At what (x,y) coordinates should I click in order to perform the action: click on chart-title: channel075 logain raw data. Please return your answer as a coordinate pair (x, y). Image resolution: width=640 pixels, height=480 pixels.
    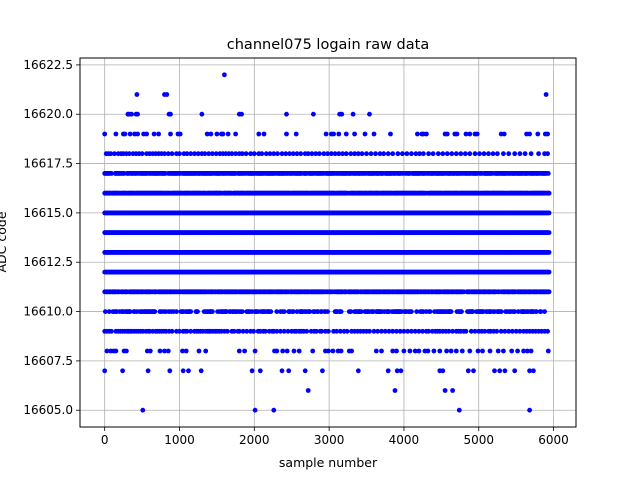
    Looking at the image, I should click on (328, 45).